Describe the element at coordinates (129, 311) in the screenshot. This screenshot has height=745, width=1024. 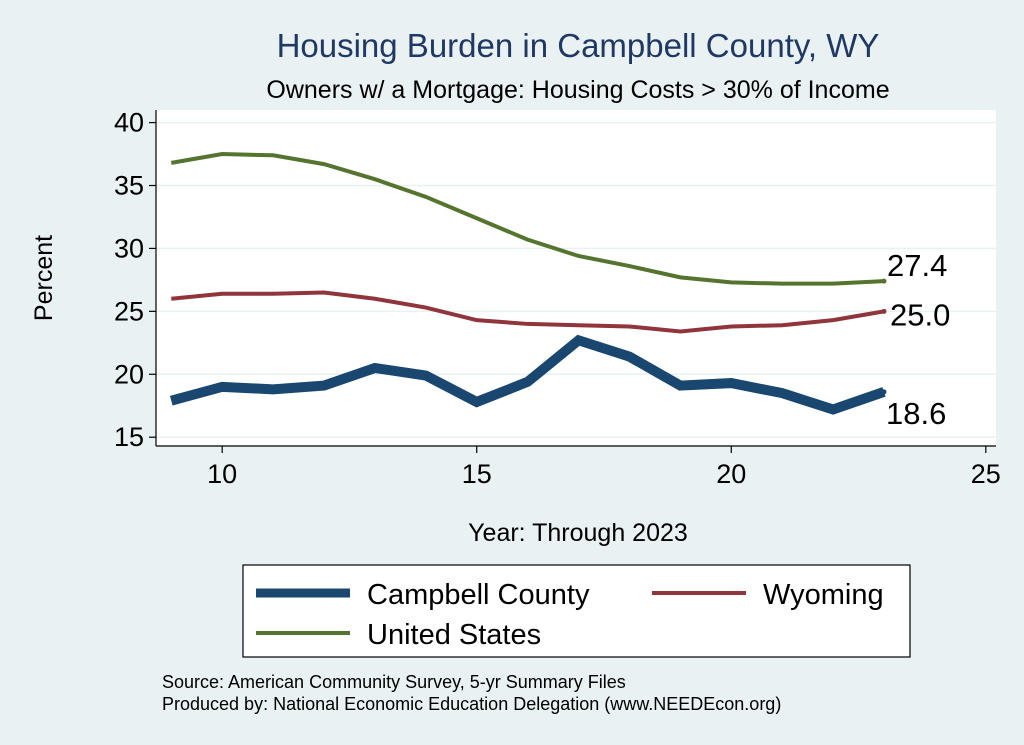
I see `y-tick-label: 25` at that location.